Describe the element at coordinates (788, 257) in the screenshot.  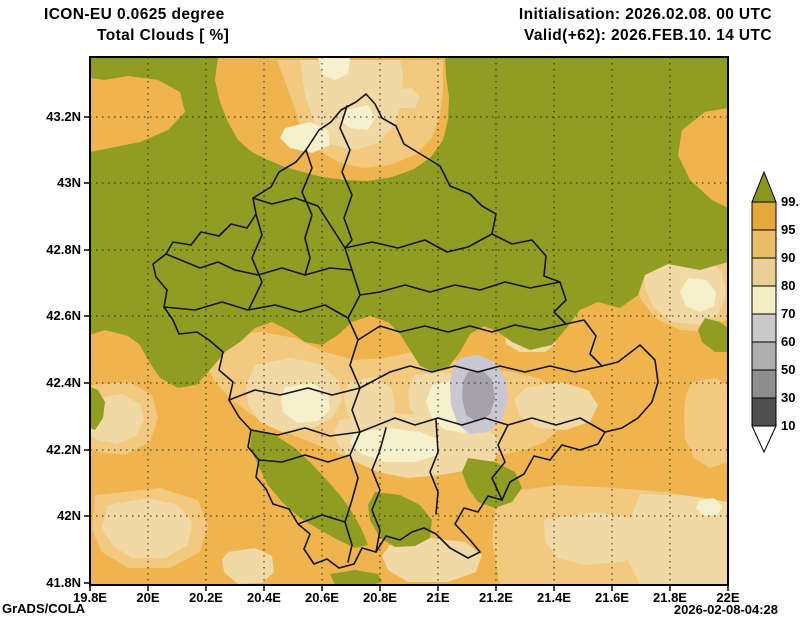
I see `colorbar-label: 90` at that location.